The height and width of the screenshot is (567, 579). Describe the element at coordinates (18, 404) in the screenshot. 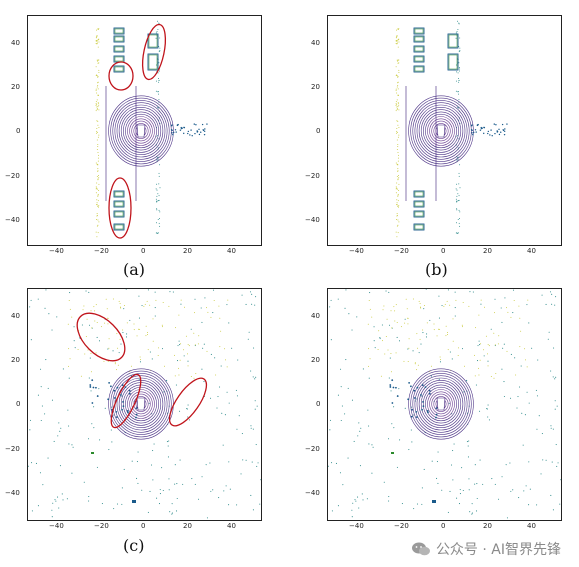

I see `ytick-c-2: 0` at that location.